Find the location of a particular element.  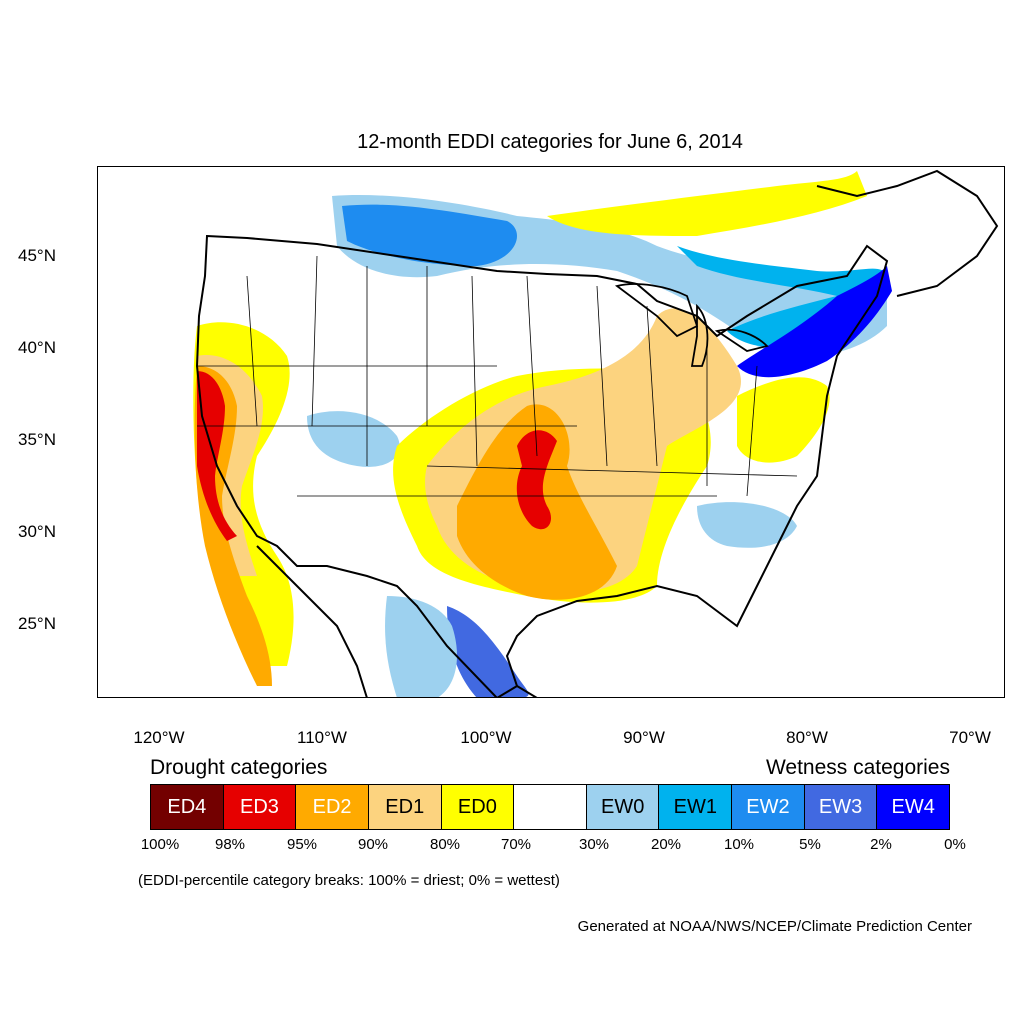

legend-box-label: ED0 is located at coordinates (477, 806).